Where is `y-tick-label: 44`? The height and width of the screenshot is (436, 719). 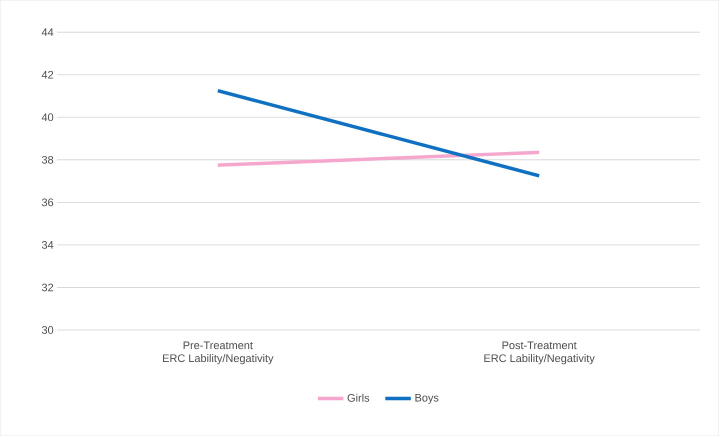
y-tick-label: 44 is located at coordinates (48, 32).